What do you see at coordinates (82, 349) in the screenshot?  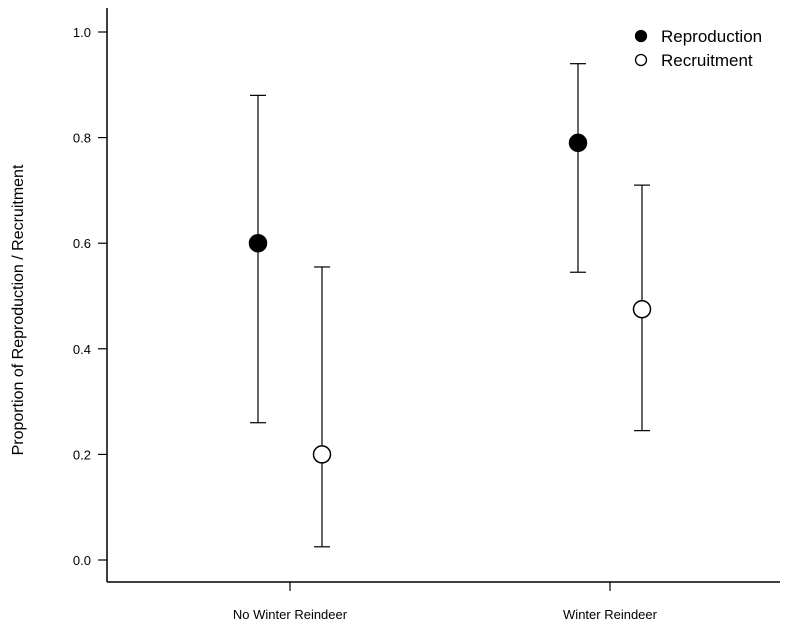 I see `y-tick-label: 0.4` at bounding box center [82, 349].